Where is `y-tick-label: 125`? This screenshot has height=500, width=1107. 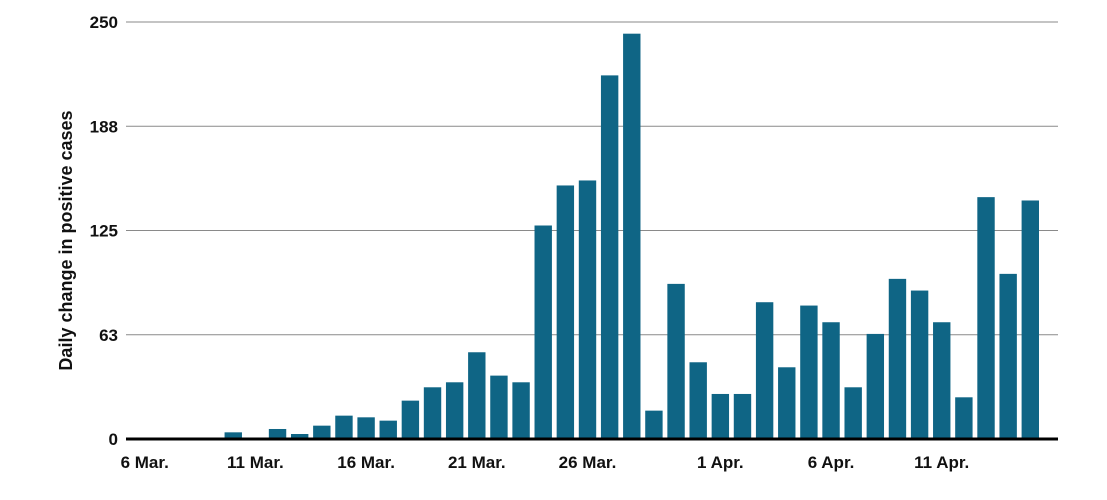
y-tick-label: 125 is located at coordinates (104, 231).